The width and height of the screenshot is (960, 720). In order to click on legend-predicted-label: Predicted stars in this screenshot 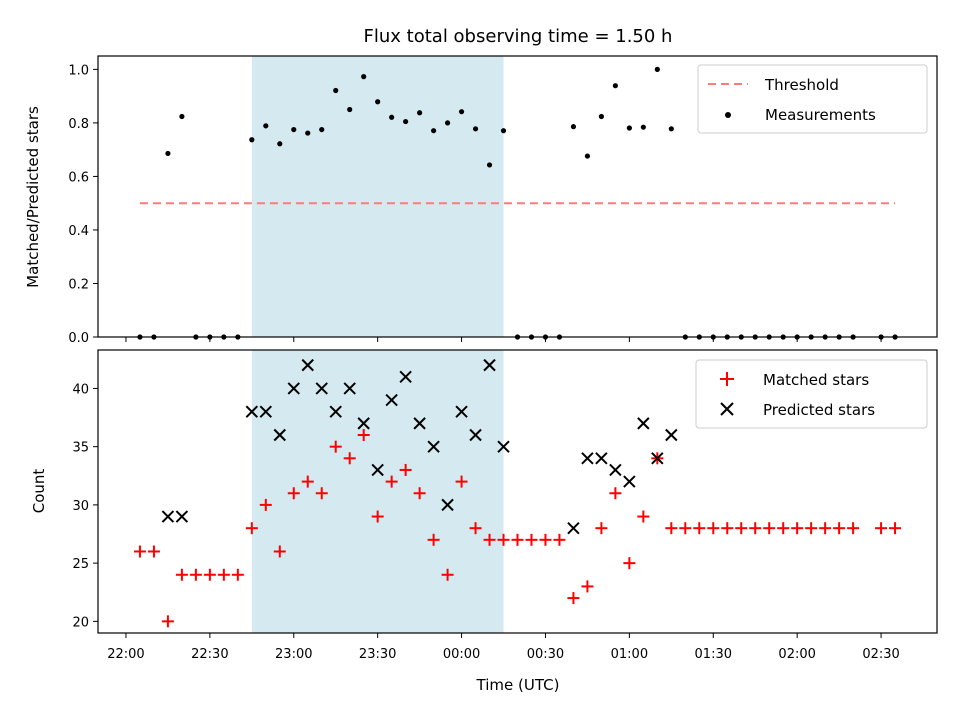, I will do `click(819, 410)`.